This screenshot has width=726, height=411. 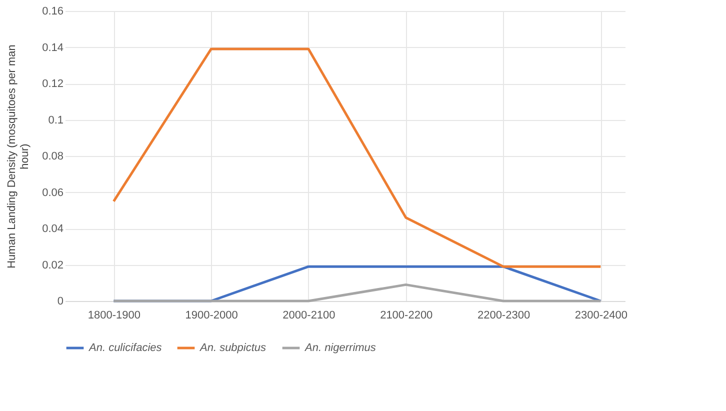 What do you see at coordinates (60, 302) in the screenshot?
I see `y-tick-label: 0` at bounding box center [60, 302].